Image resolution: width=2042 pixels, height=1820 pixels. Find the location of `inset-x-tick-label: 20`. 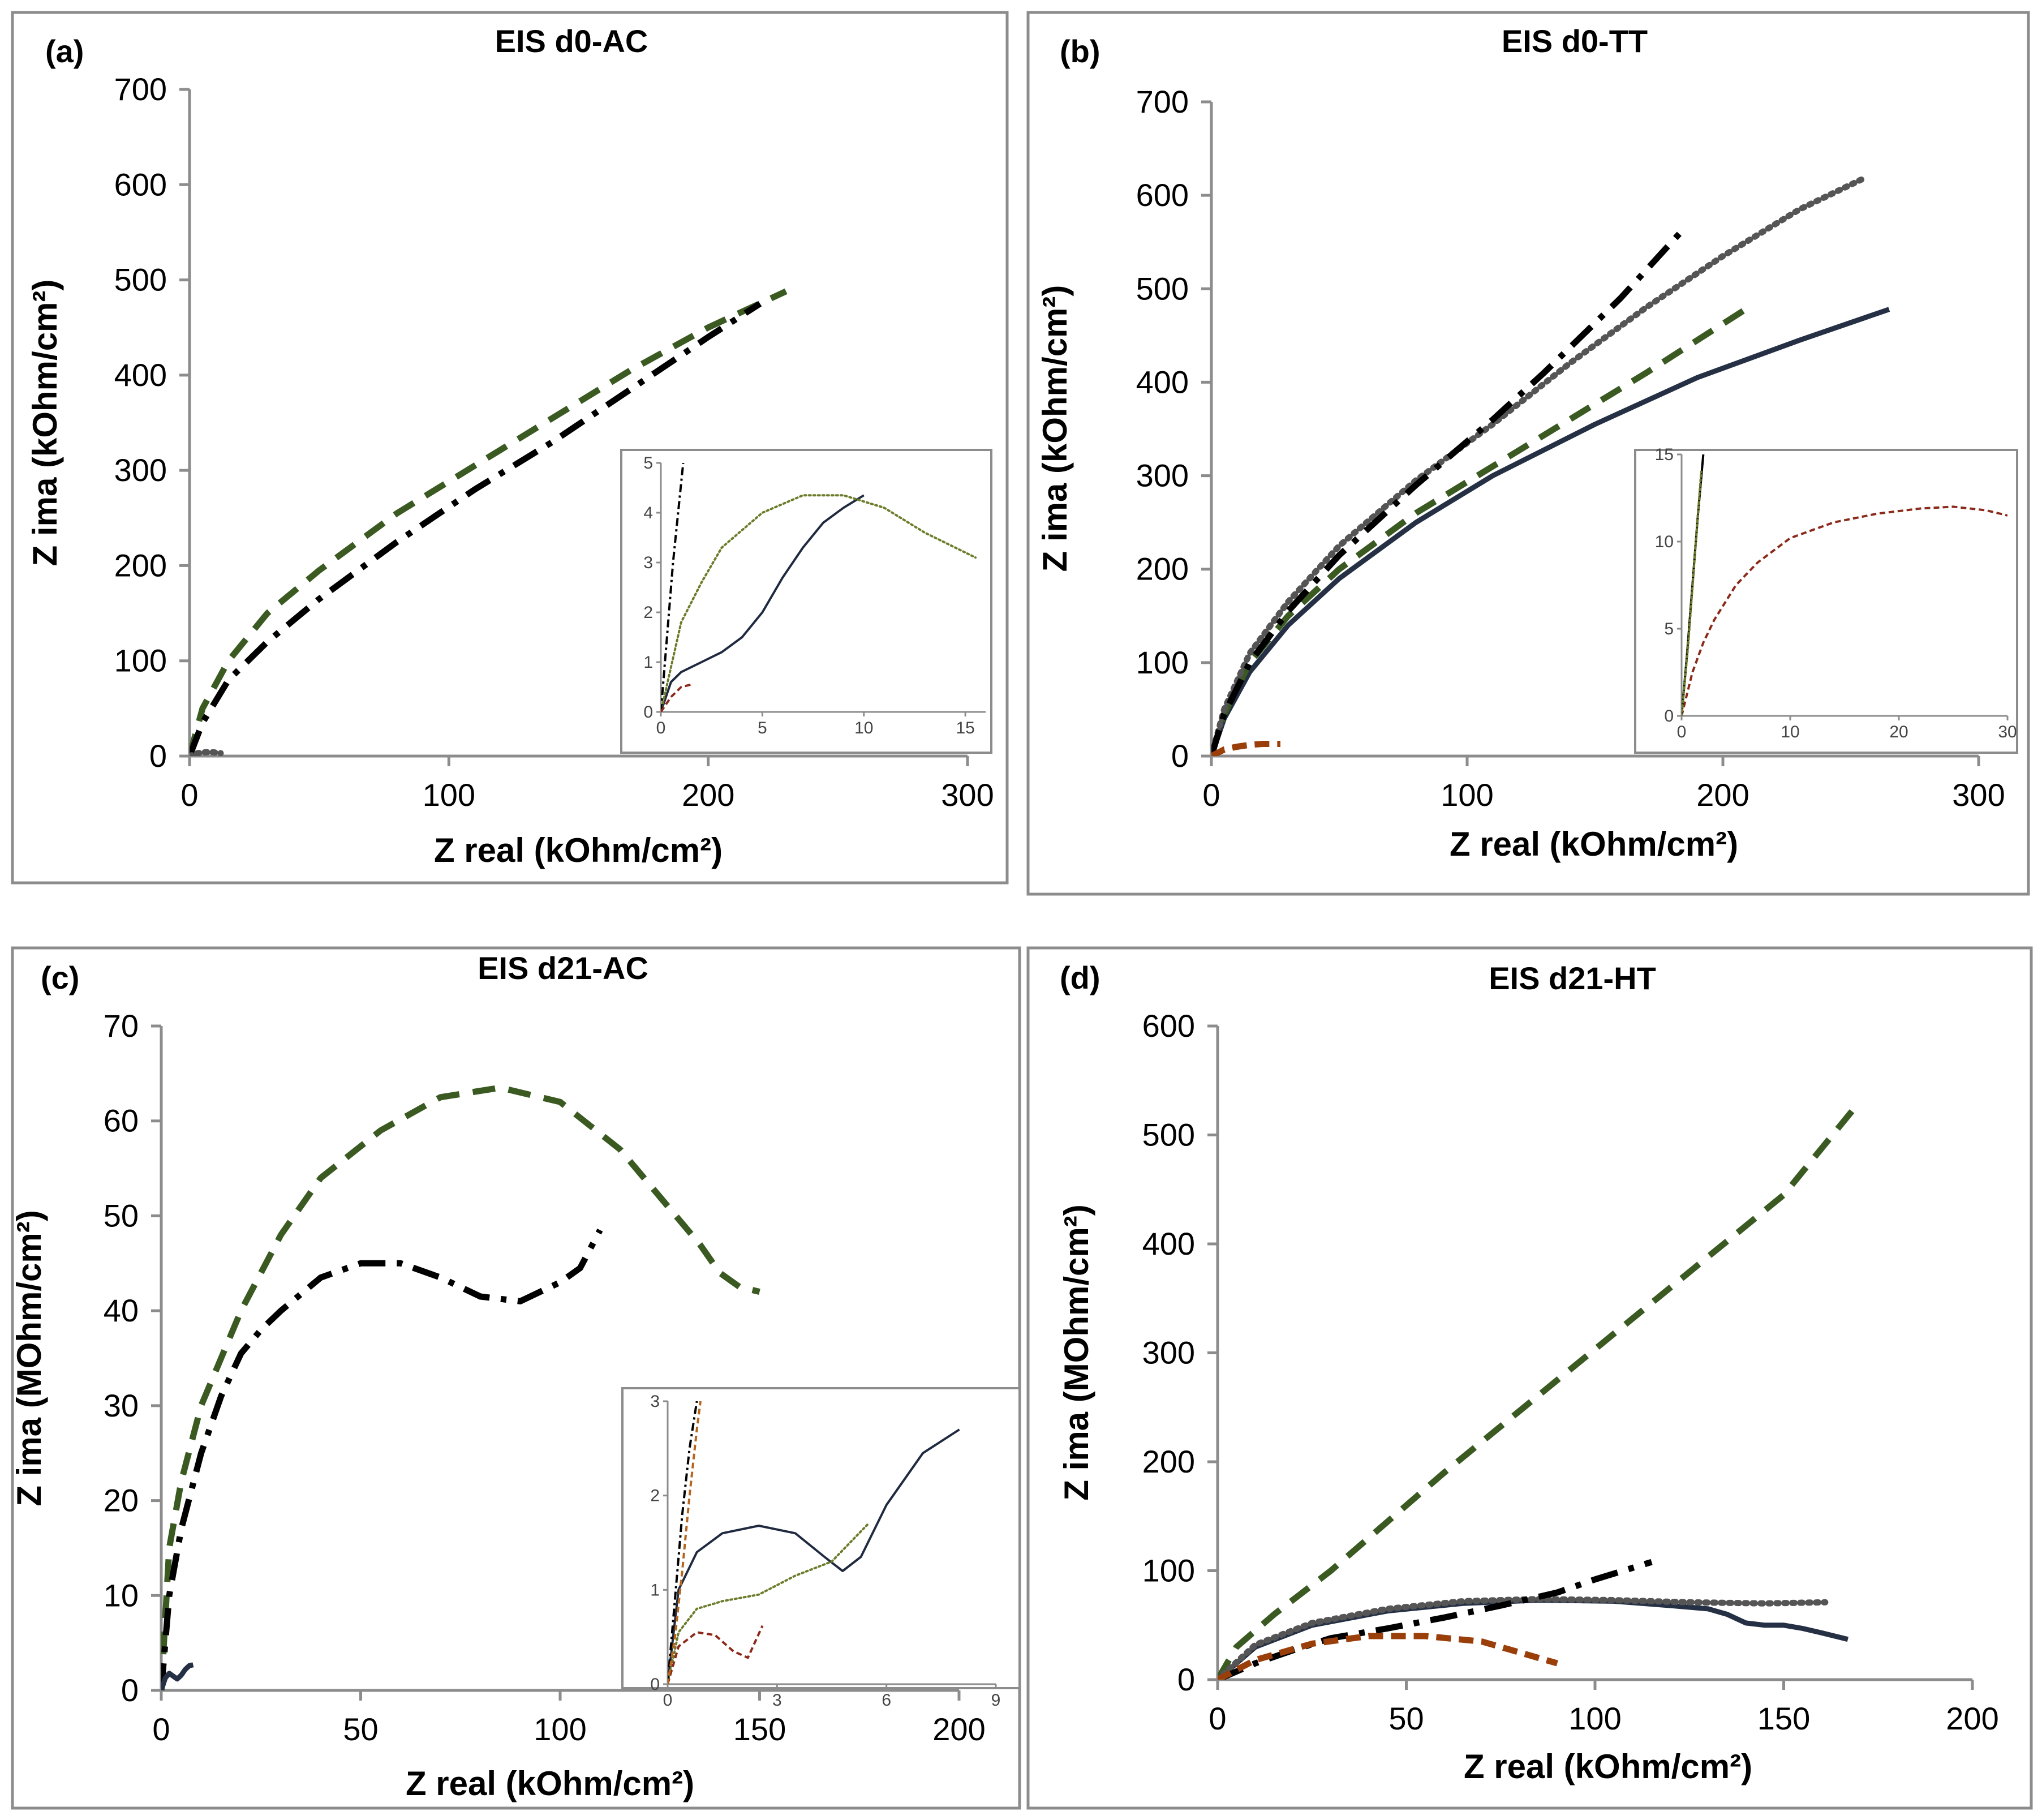

inset-x-tick-label: 20 is located at coordinates (1898, 732).